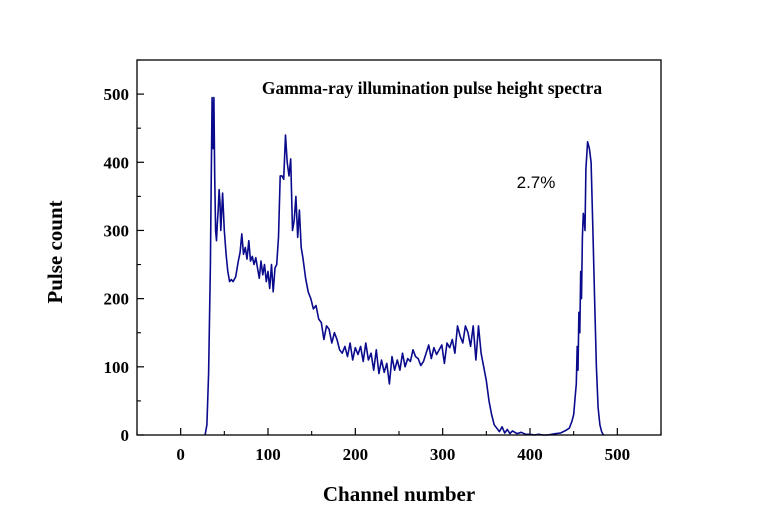 Image resolution: width=768 pixels, height=522 pixels. Describe the element at coordinates (117, 230) in the screenshot. I see `y-tick-label: 300` at that location.